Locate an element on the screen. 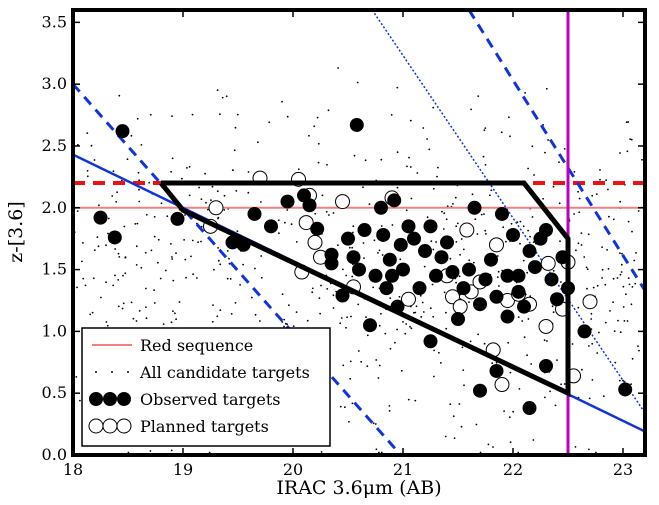  x-tick-label: 22 is located at coordinates (513, 469).